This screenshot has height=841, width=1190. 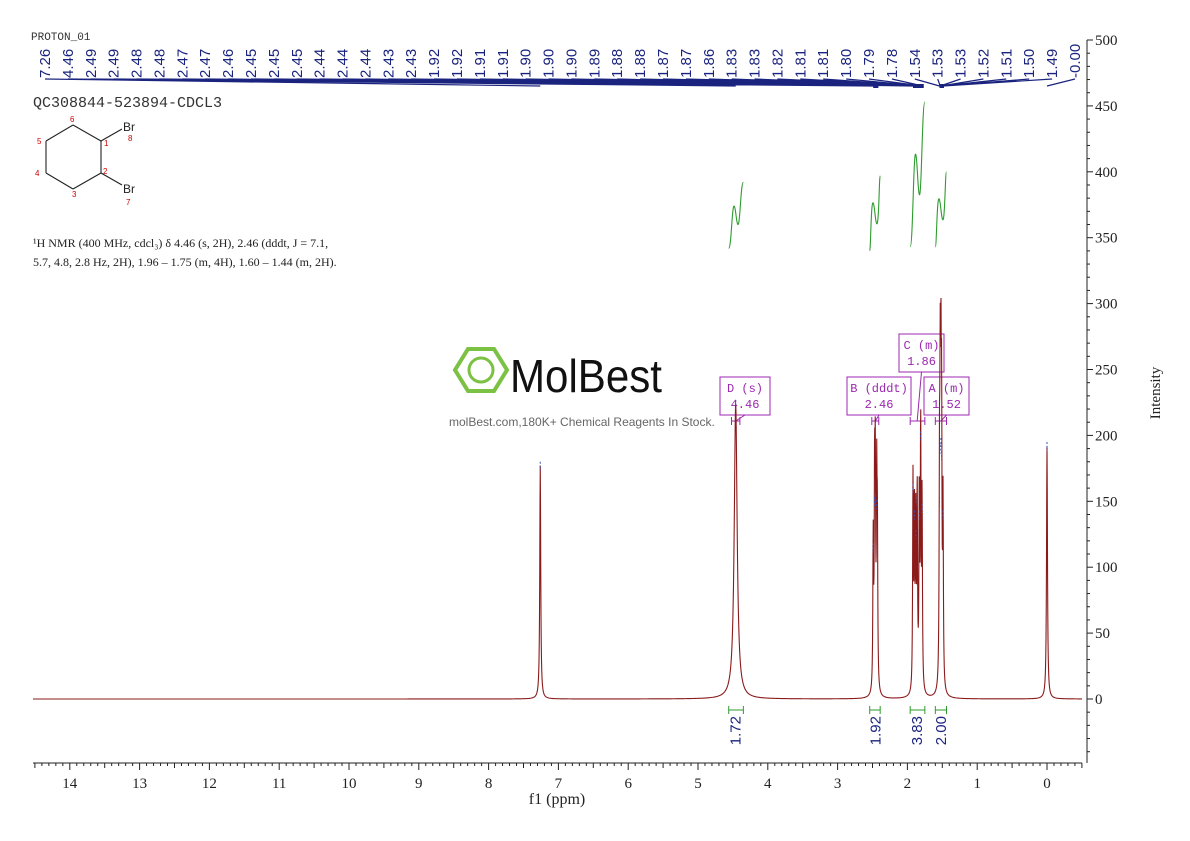 I want to click on x-tick-label: 8, so click(x=489, y=784).